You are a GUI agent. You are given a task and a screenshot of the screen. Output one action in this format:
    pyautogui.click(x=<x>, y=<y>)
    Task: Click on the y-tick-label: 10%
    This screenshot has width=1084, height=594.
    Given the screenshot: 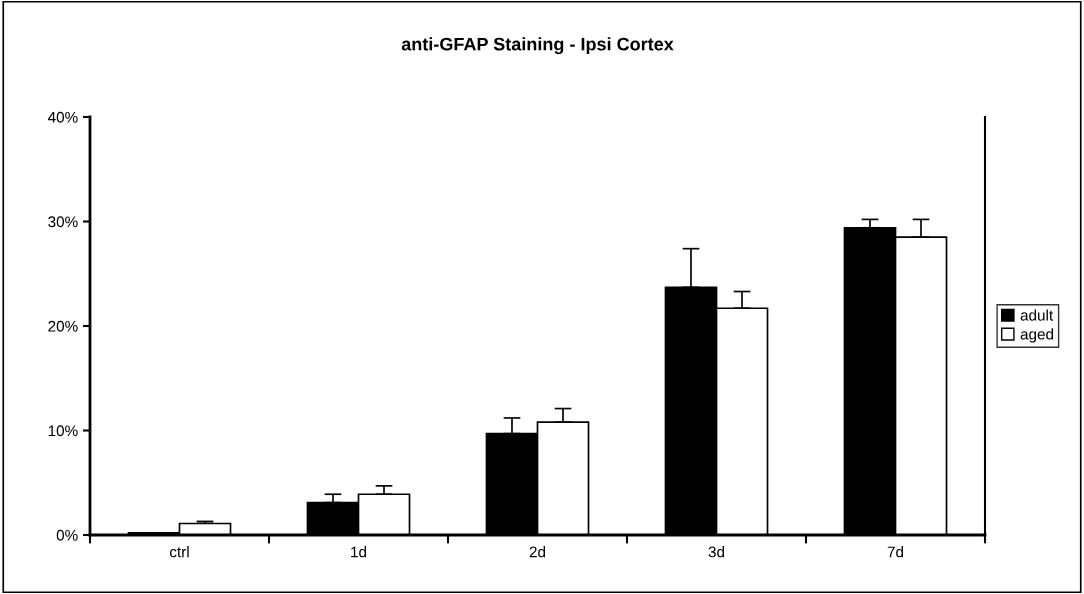 What is the action you would take?
    pyautogui.click(x=63, y=431)
    